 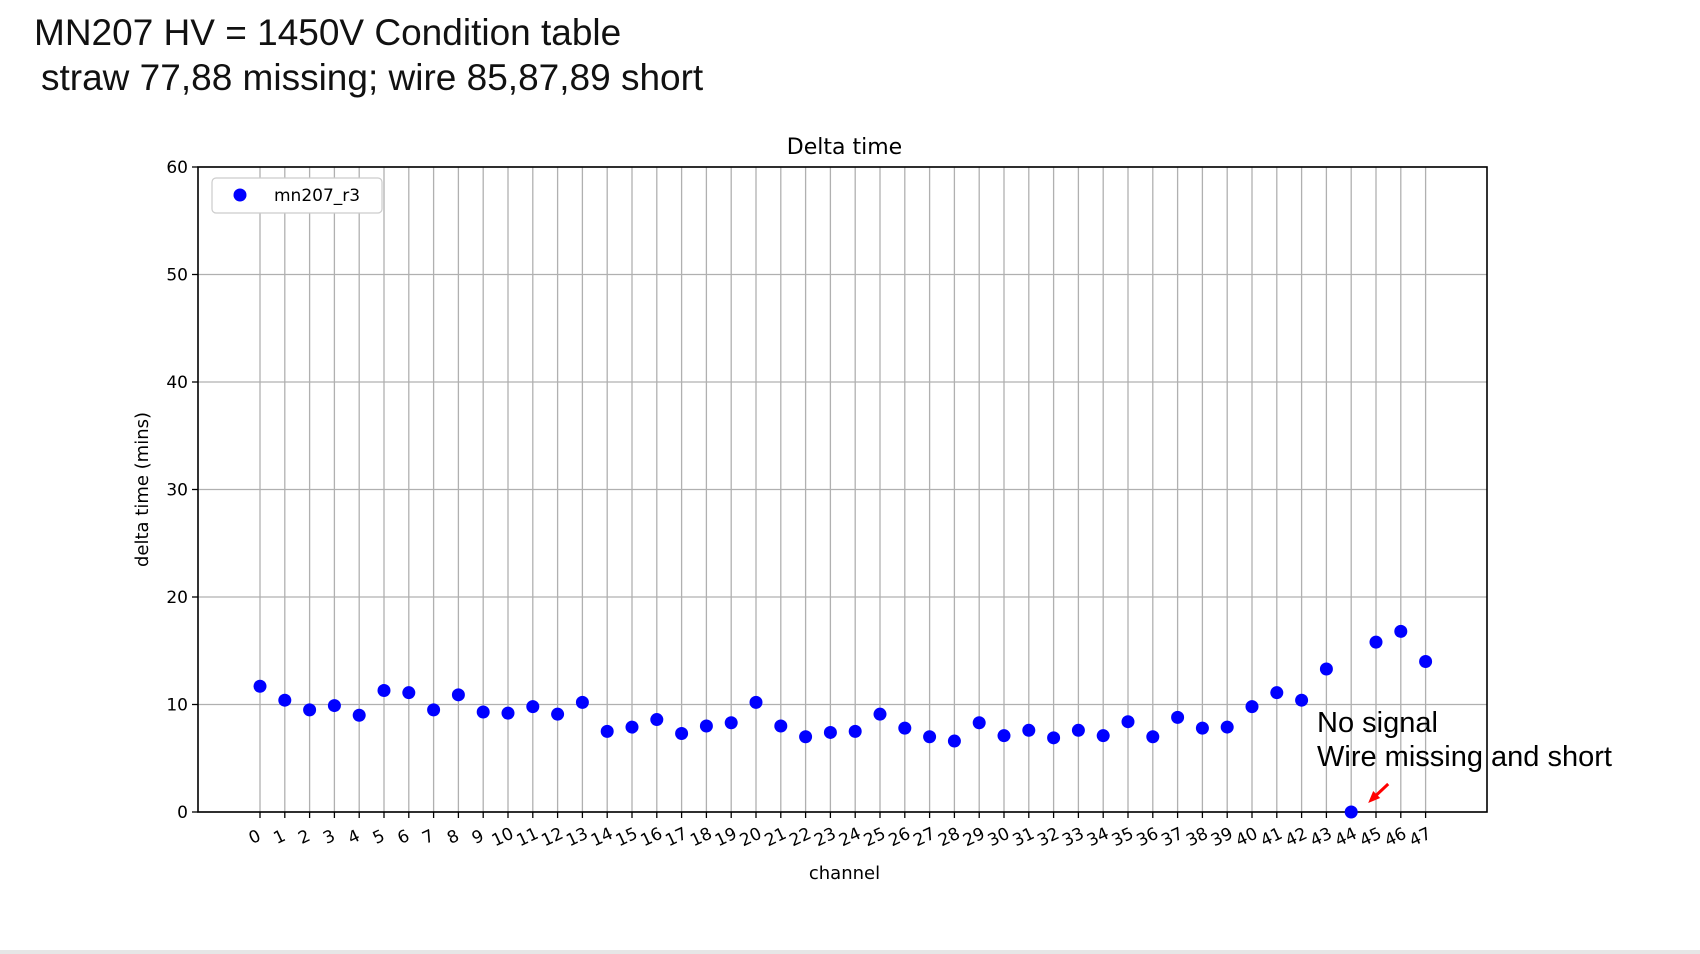 I want to click on x-tick-label: 37, so click(x=1172, y=837).